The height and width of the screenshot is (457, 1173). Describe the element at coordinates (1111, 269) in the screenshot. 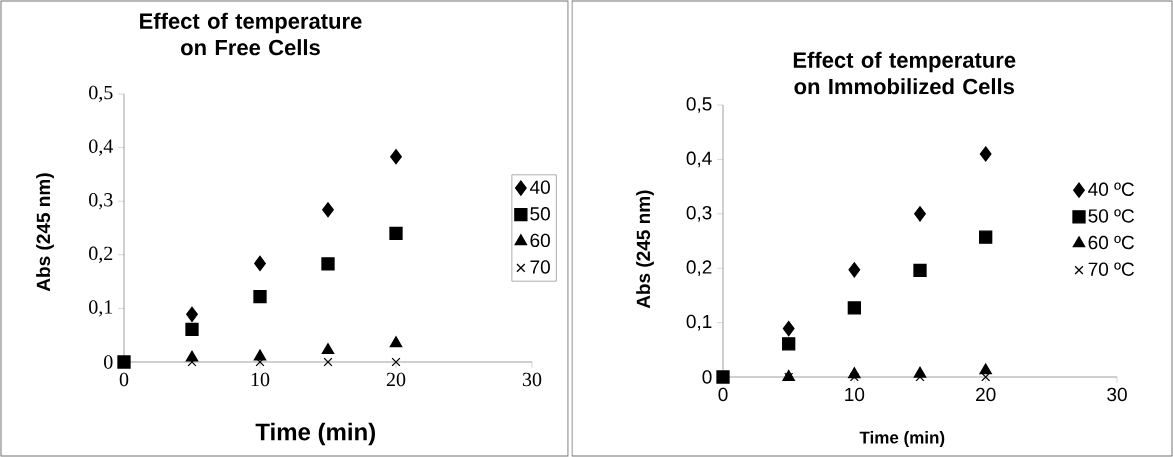

I see `legend-label: 70 ºC` at that location.